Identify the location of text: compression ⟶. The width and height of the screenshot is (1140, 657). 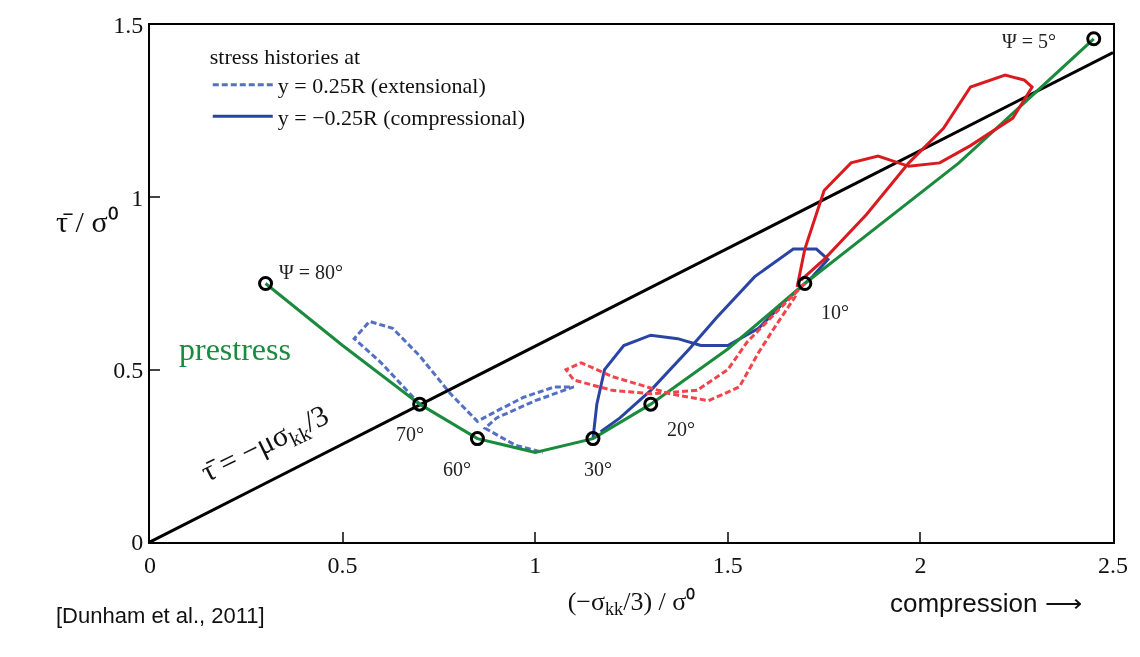
(986, 603).